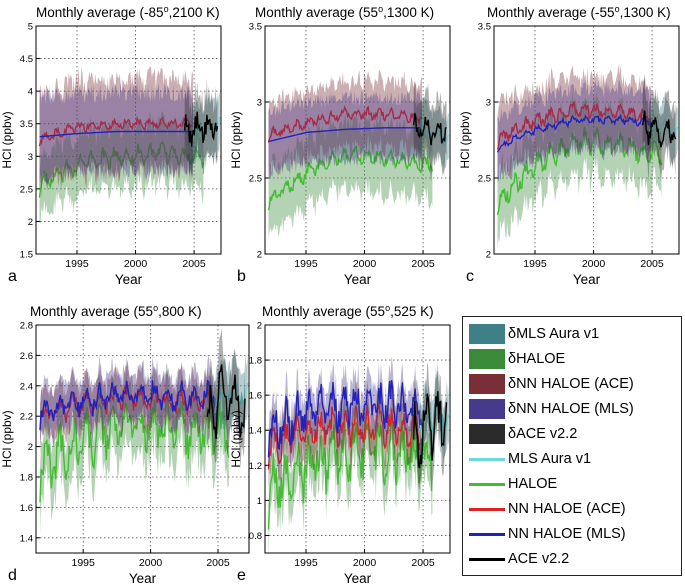  I want to click on legend-label: δNN HALOE (ACE), so click(571, 384).